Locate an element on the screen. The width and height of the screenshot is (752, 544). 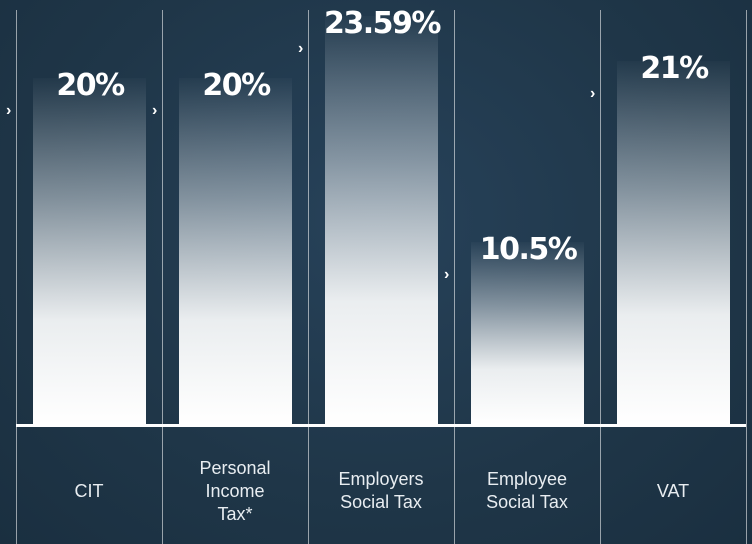
category-label: CIT is located at coordinates (89, 490).